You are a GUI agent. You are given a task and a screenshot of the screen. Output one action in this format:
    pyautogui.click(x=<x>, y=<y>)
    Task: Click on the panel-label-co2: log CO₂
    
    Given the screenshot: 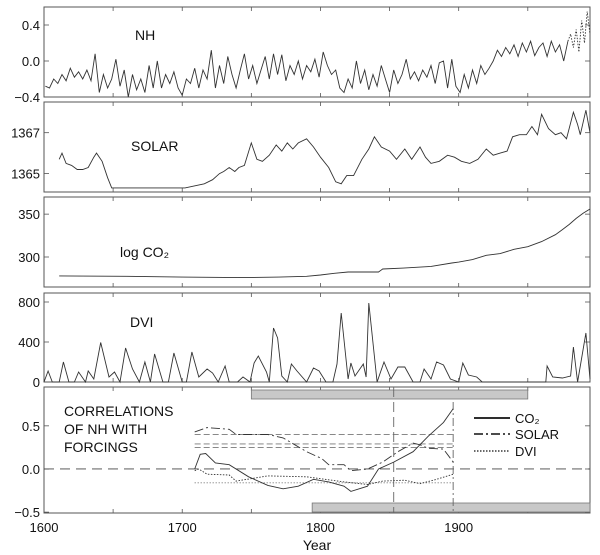 What is the action you would take?
    pyautogui.click(x=144, y=252)
    